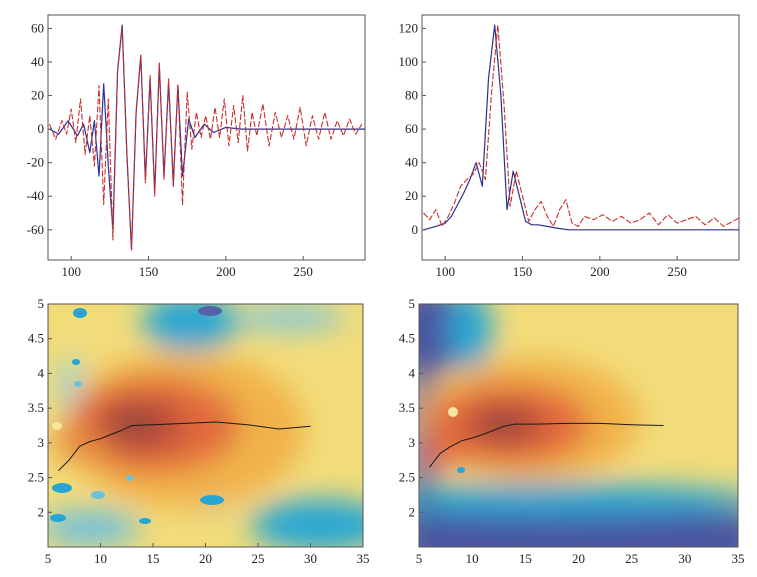 The image size is (757, 577). I want to click on left-red-arm, so click(80, 445).